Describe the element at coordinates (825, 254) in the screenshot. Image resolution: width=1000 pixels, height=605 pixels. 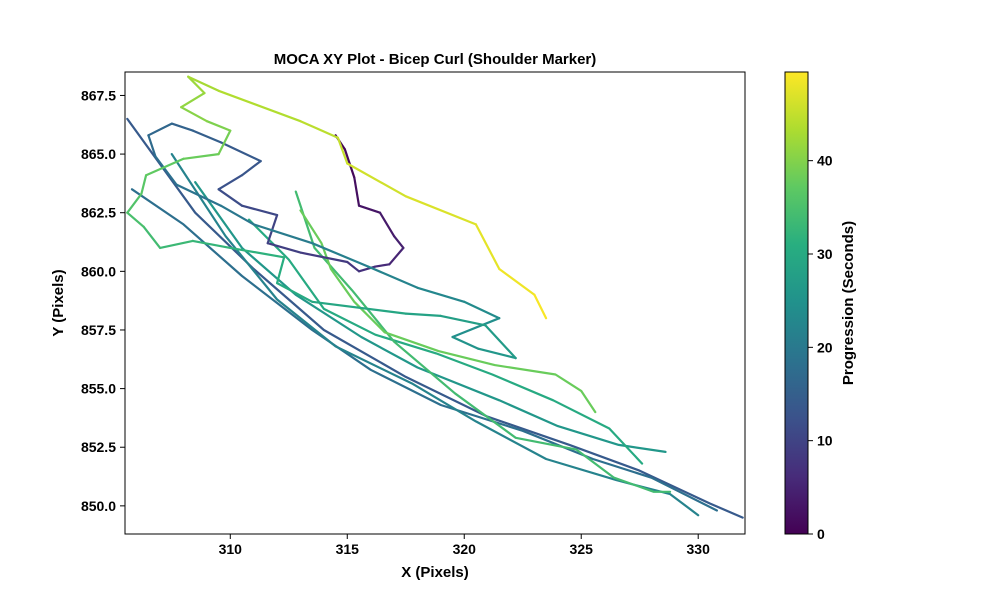
I see `colorbar-tick-label: 30` at that location.